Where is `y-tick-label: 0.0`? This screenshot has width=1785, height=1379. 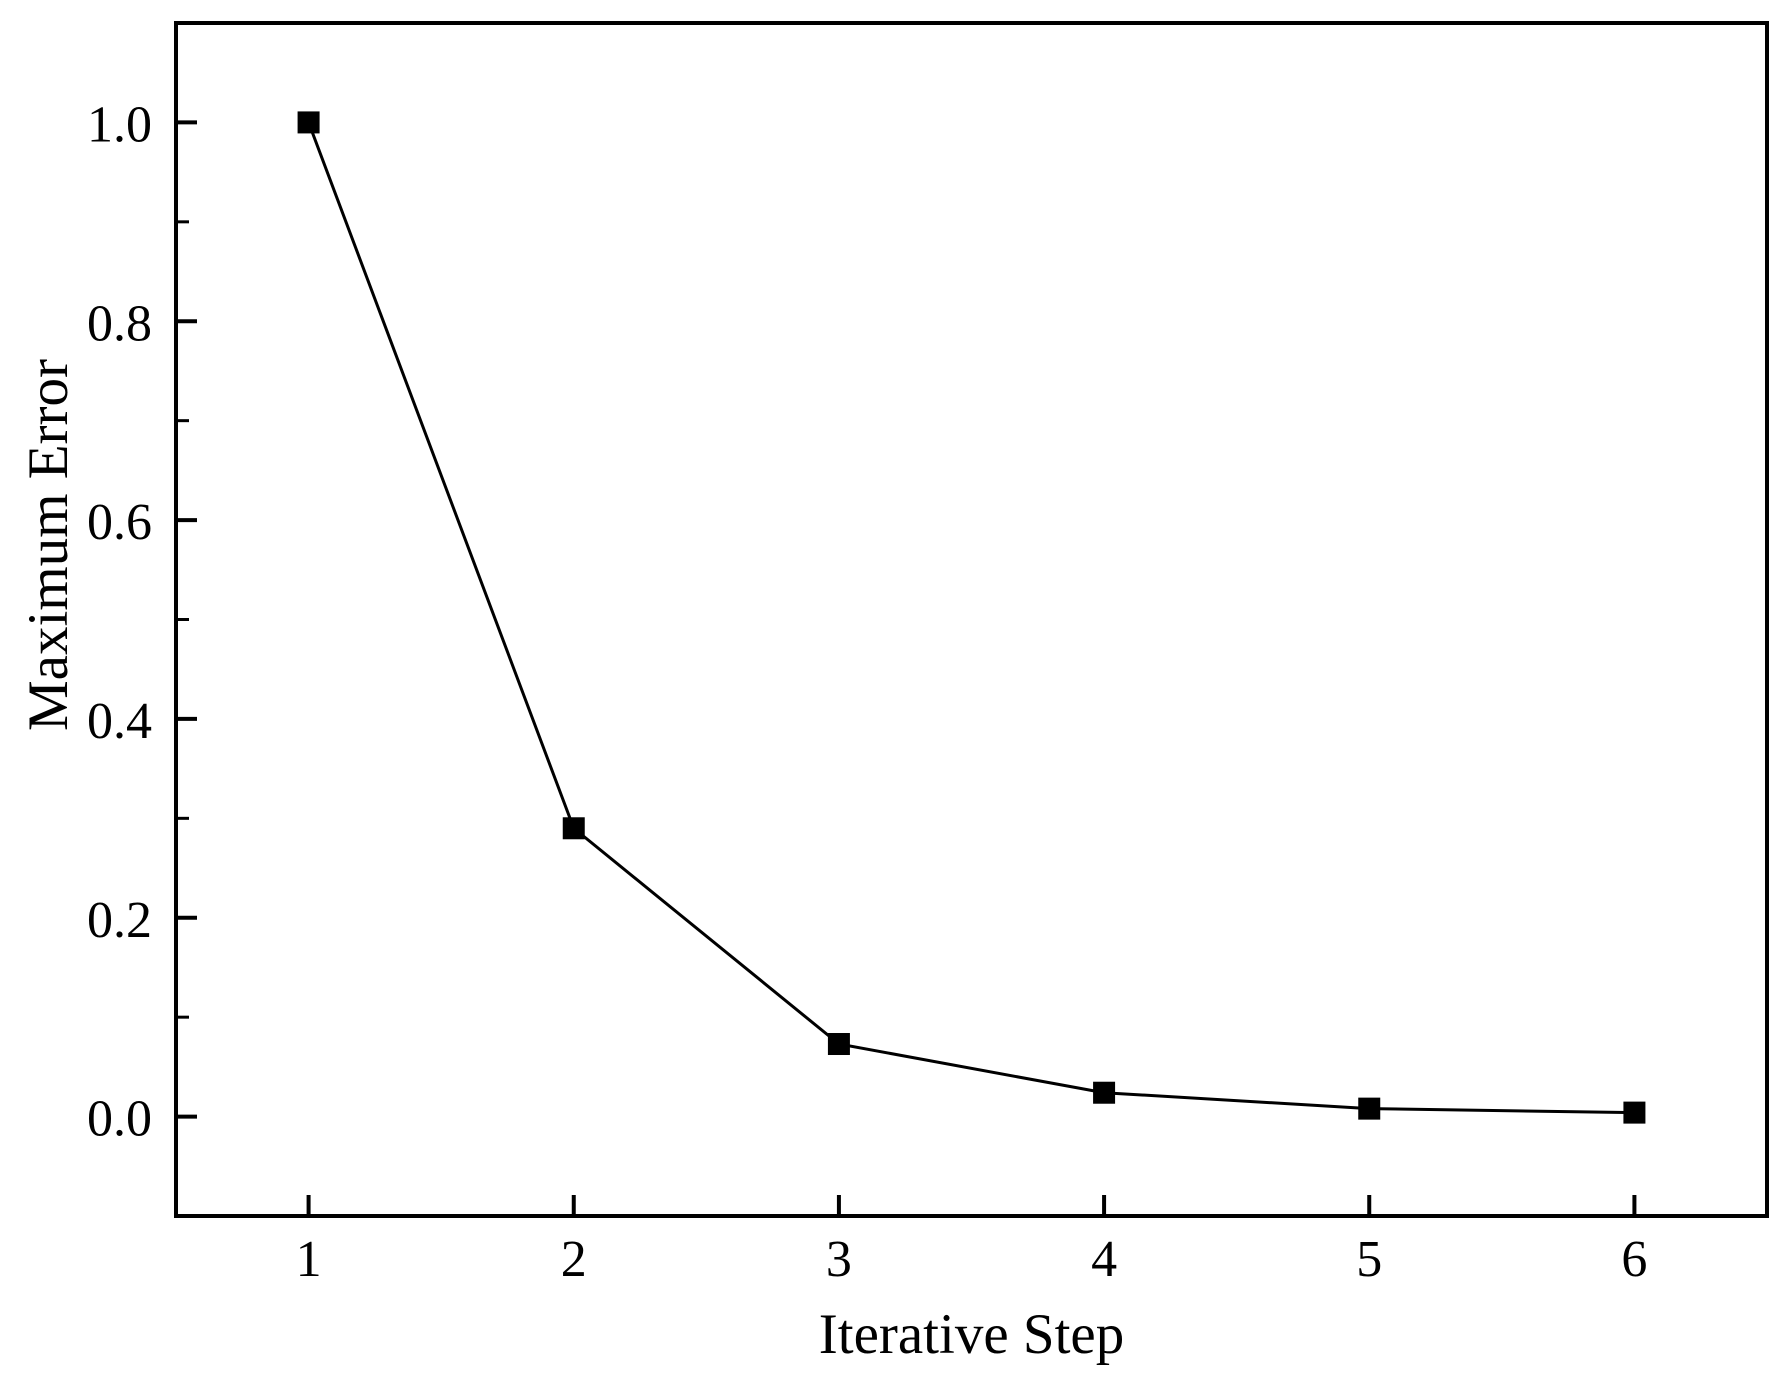
y-tick-label: 0.0 is located at coordinates (119, 1119).